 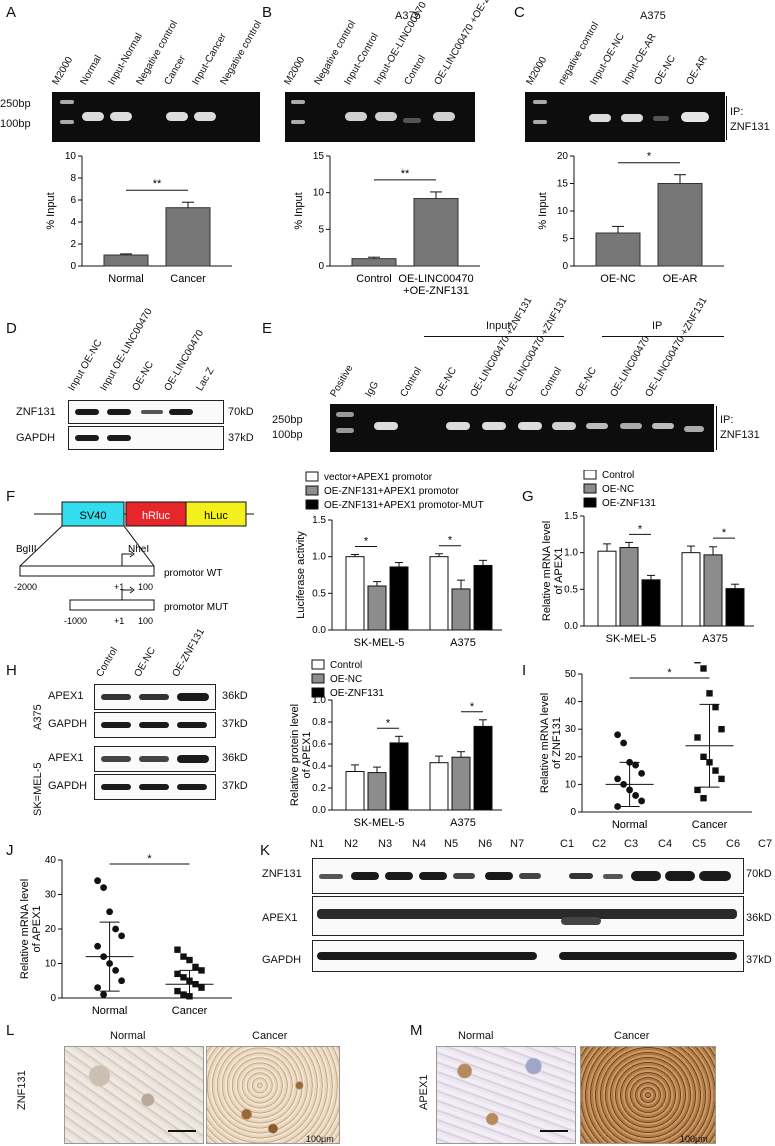 What do you see at coordinates (342, 381) in the screenshot?
I see `gel-e-lane-0: Positive` at bounding box center [342, 381].